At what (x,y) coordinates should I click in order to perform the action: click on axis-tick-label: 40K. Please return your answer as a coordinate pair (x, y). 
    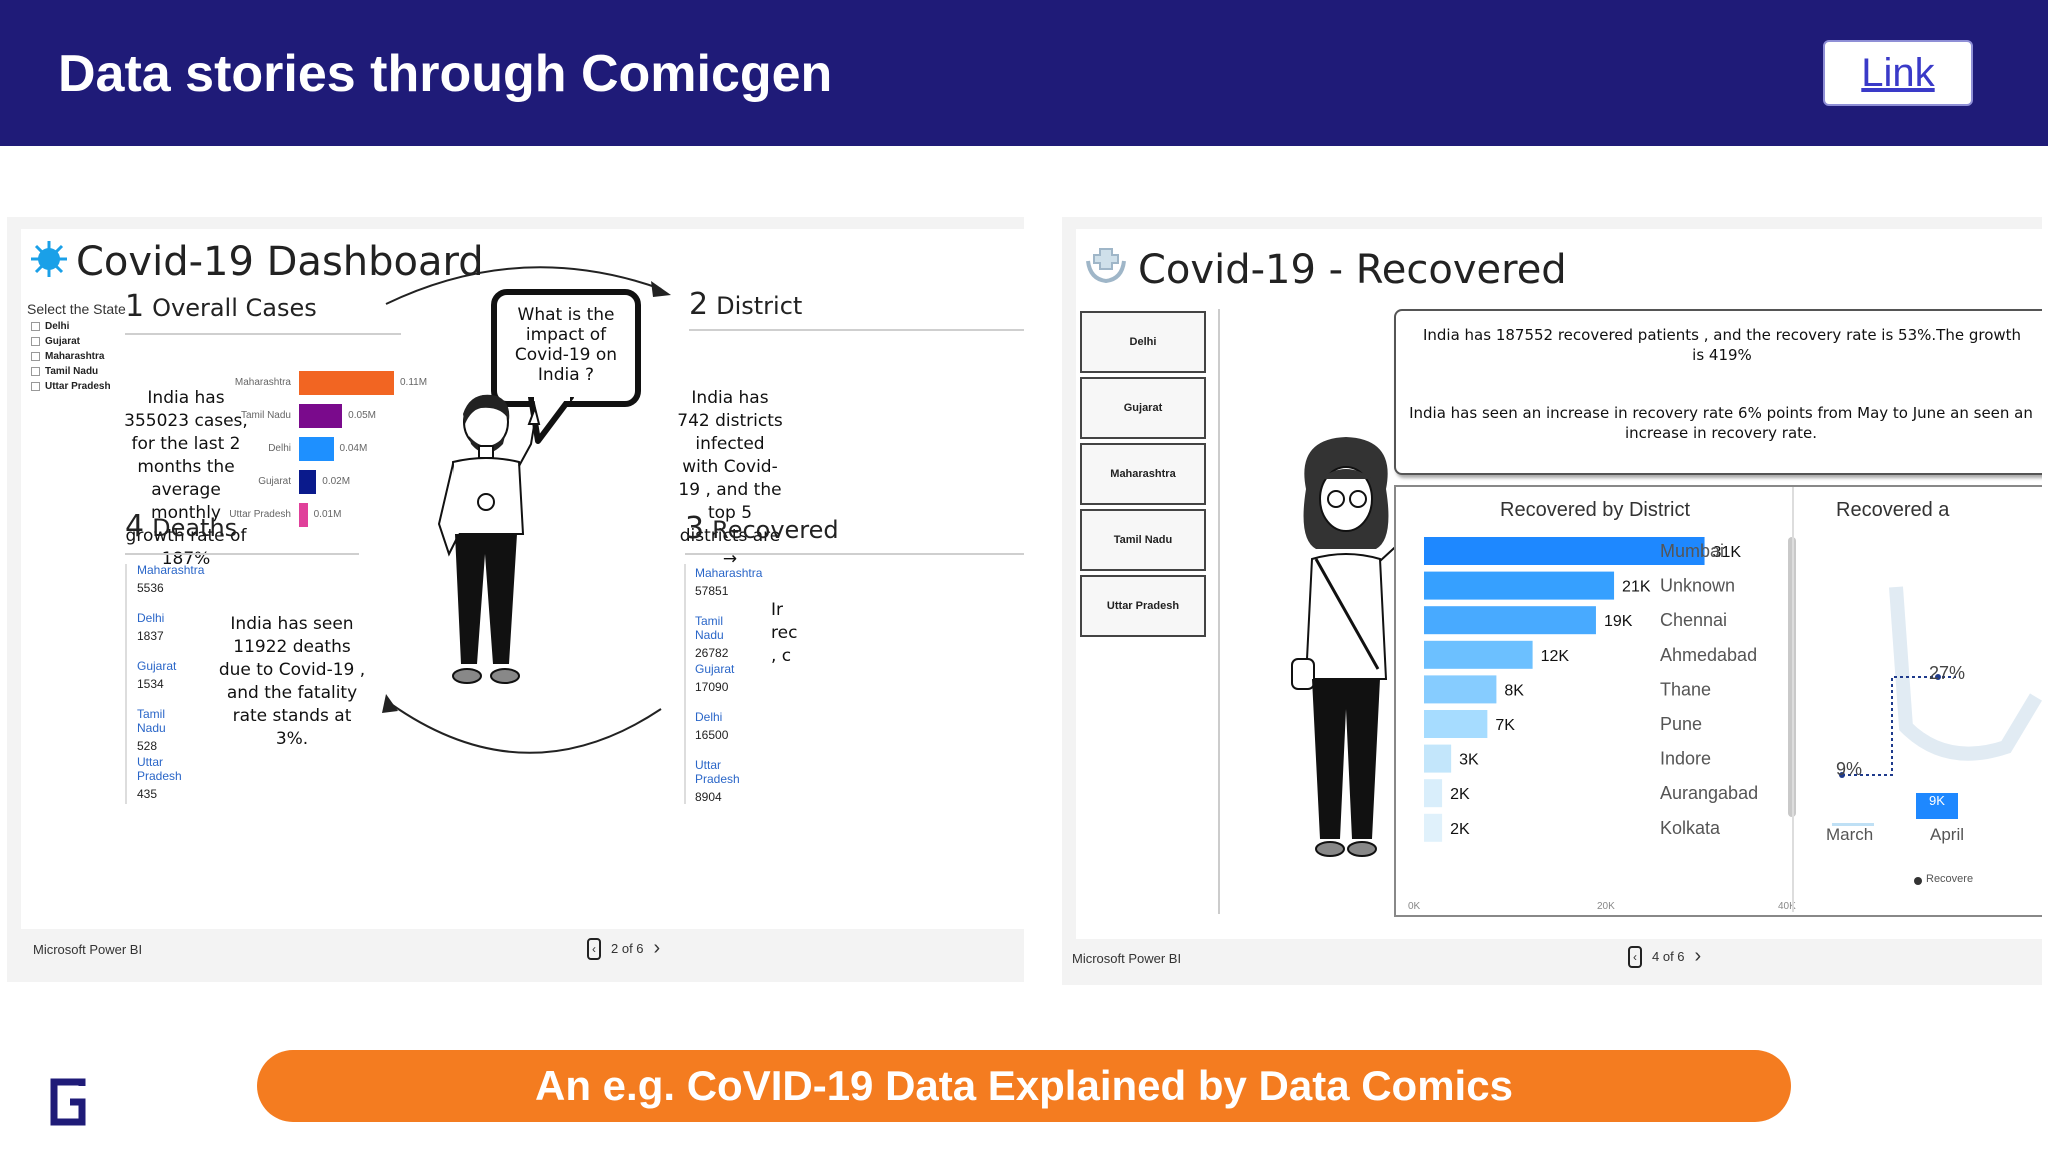
    Looking at the image, I should click on (1787, 906).